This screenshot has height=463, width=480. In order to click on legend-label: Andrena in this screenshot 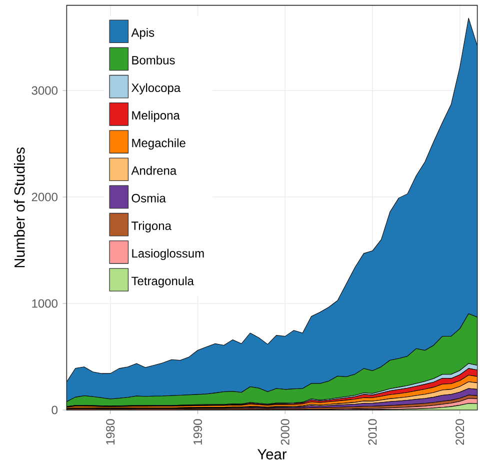, I will do `click(154, 171)`.